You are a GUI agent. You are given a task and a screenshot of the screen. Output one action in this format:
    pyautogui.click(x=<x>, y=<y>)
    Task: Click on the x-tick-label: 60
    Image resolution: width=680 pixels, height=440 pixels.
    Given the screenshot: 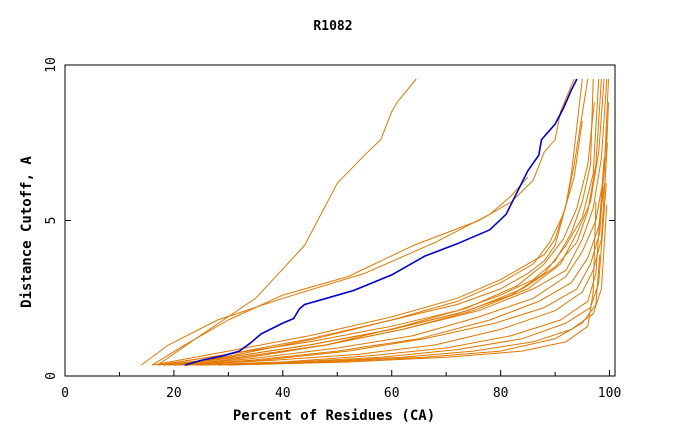 What is the action you would take?
    pyautogui.click(x=392, y=393)
    